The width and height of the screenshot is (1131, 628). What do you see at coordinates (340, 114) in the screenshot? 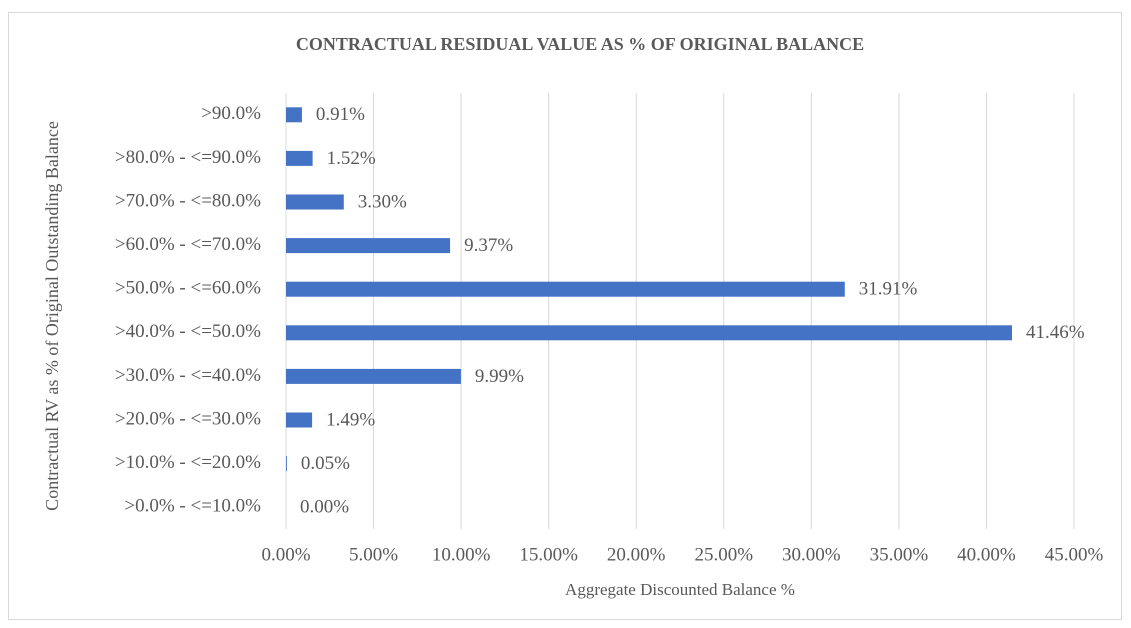
I see `value-label: 0.91%` at bounding box center [340, 114].